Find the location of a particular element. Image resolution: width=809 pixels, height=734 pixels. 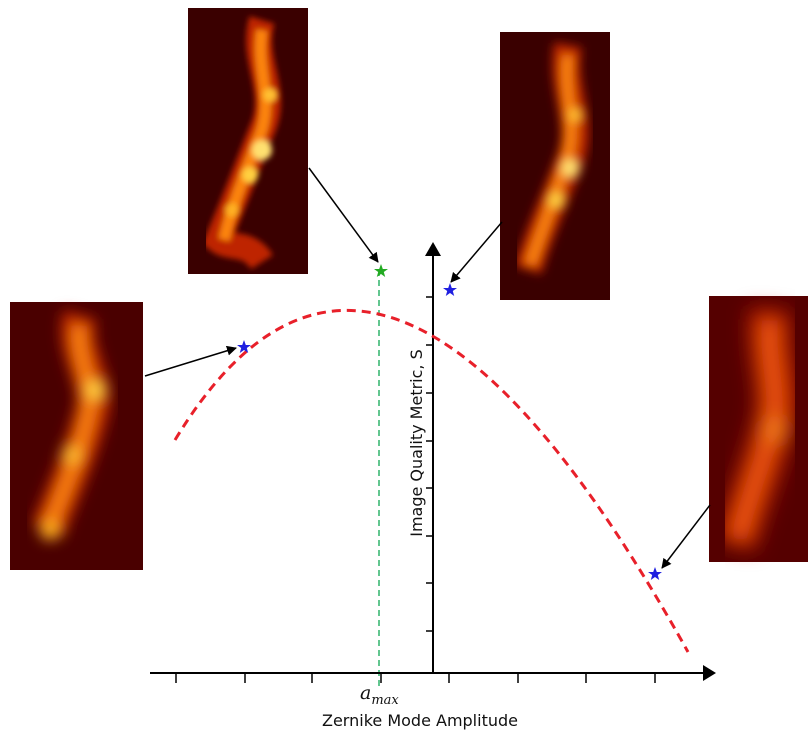

inset-left is located at coordinates (76, 436).